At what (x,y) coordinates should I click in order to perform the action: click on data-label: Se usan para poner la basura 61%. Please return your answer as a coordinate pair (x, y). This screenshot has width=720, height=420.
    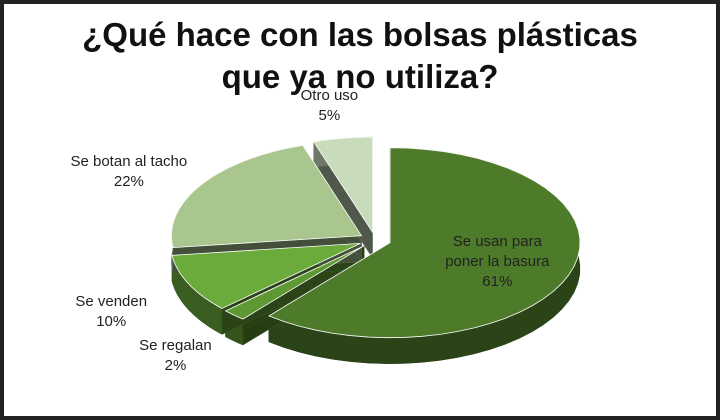
    Looking at the image, I should click on (497, 262).